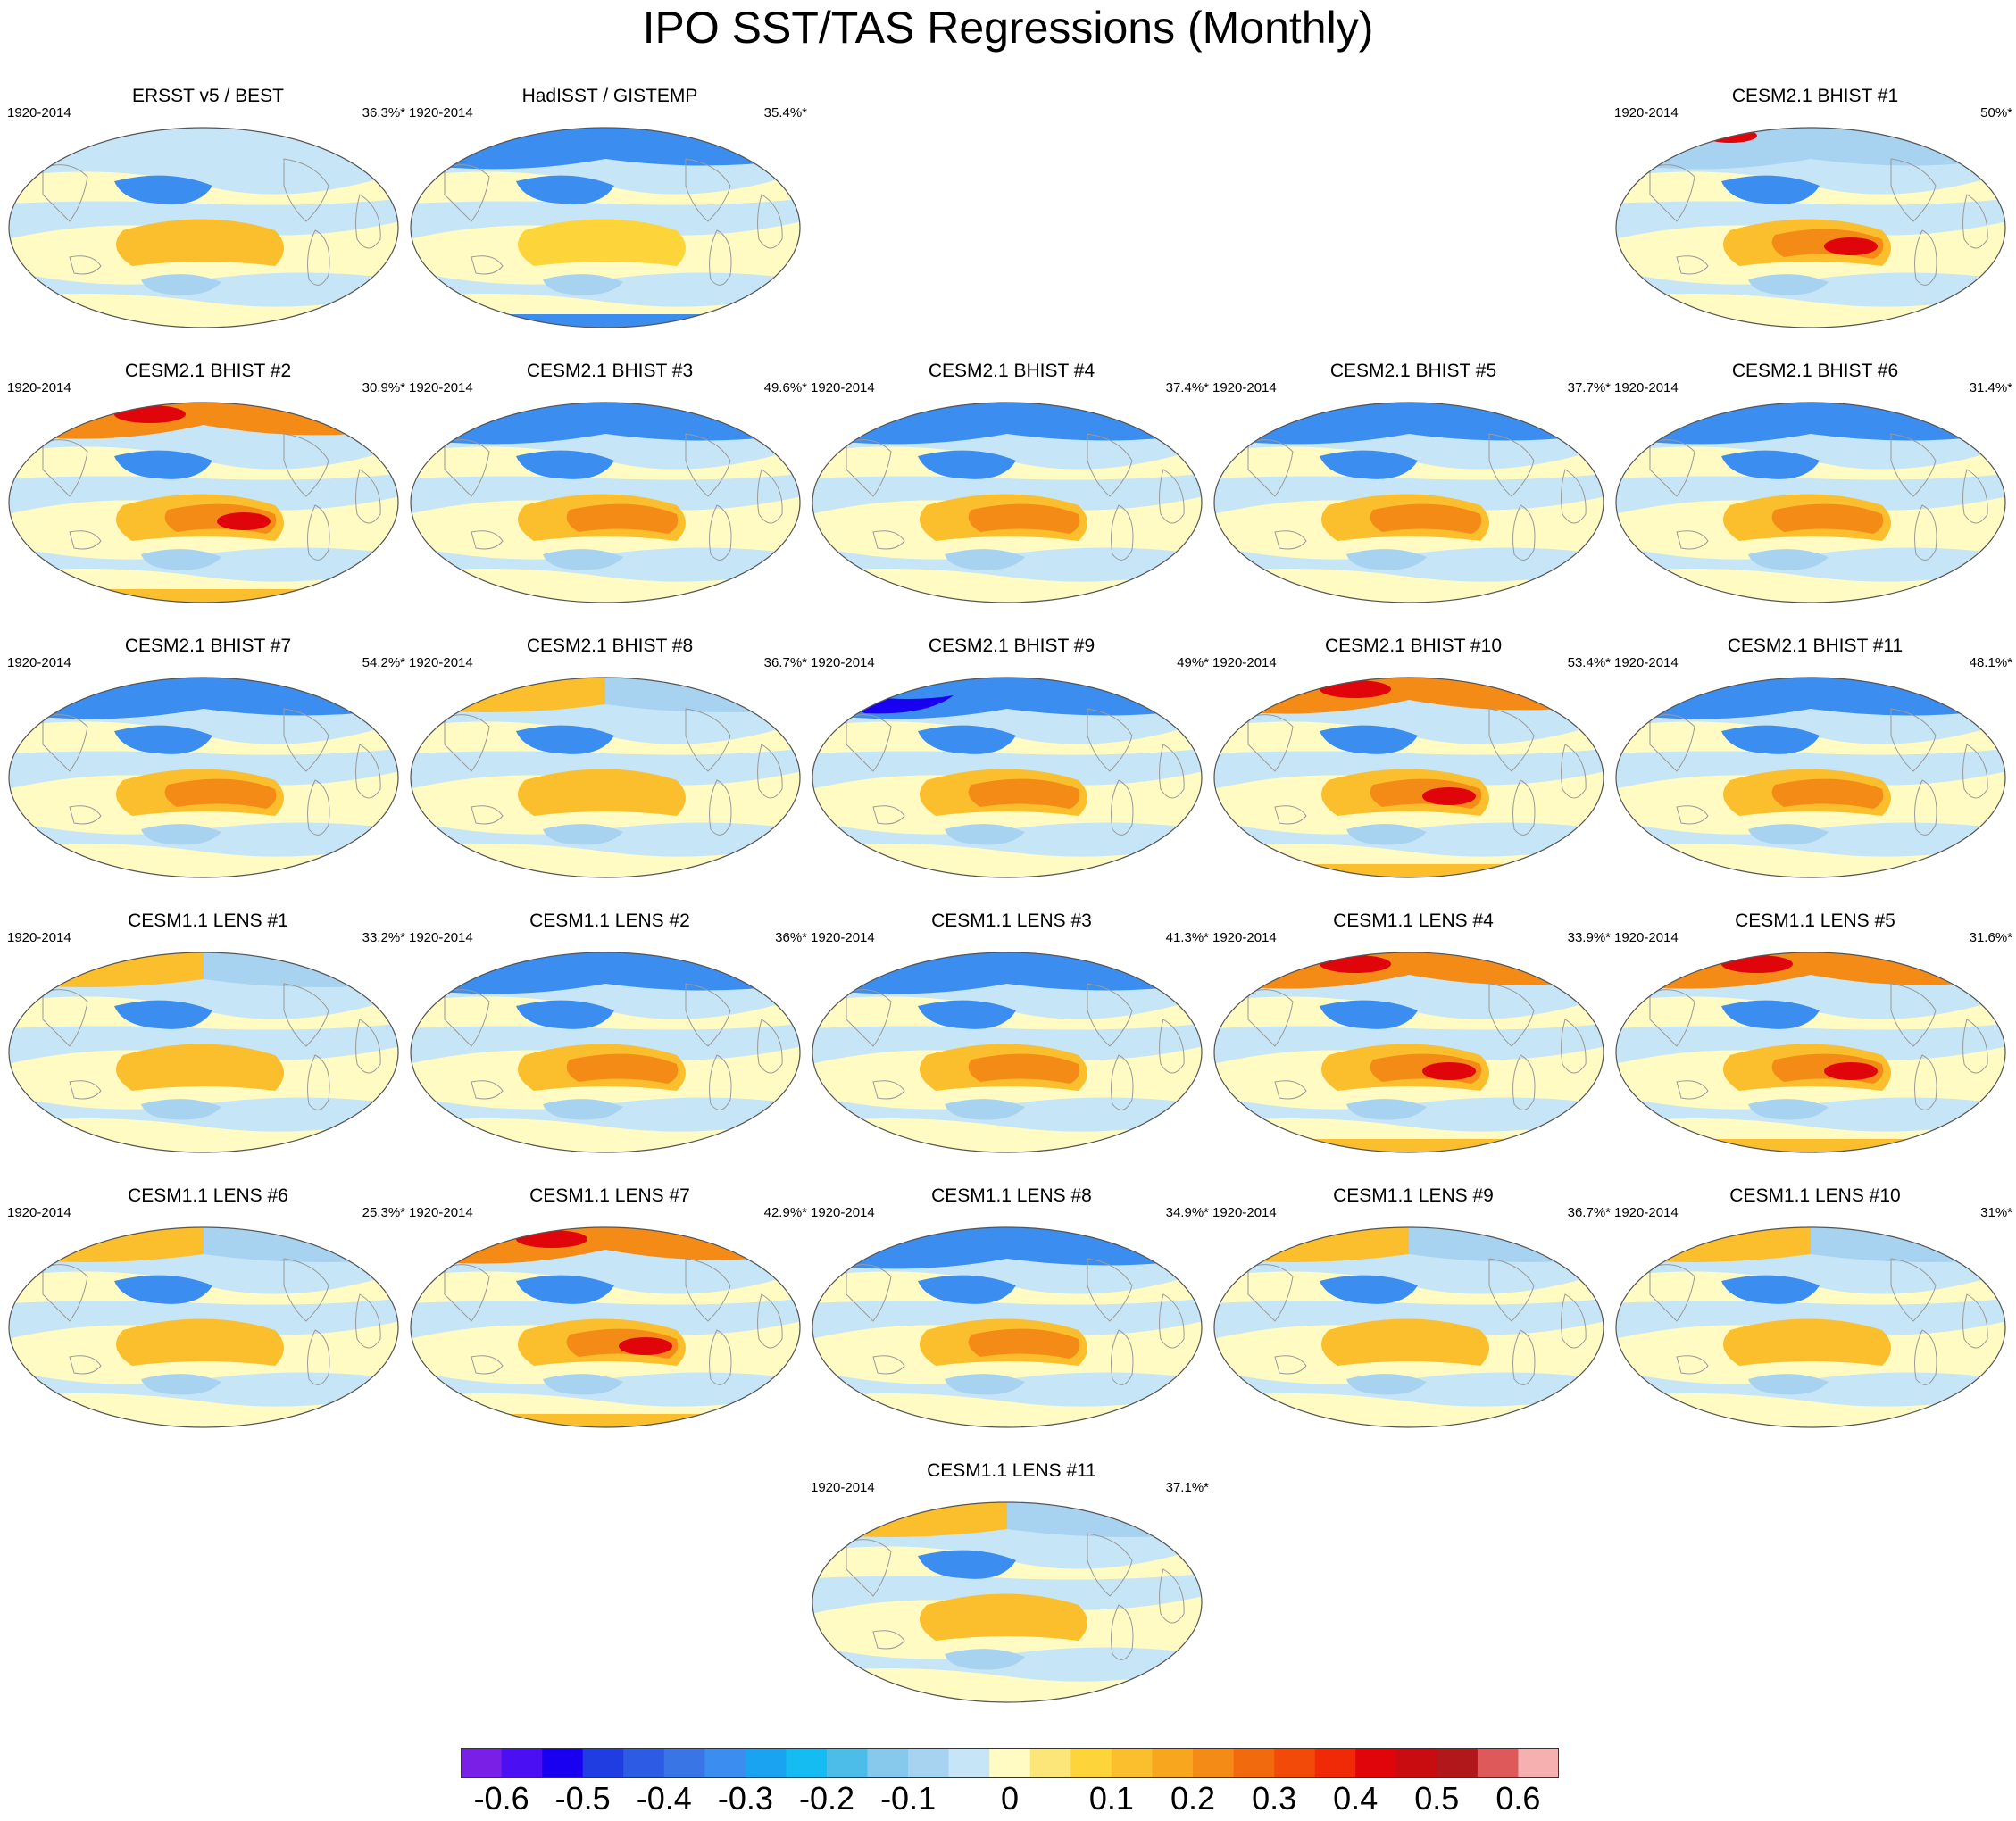 This screenshot has width=2016, height=1821. I want to click on panel-title: CESM1.1 LENS #11, so click(1011, 1470).